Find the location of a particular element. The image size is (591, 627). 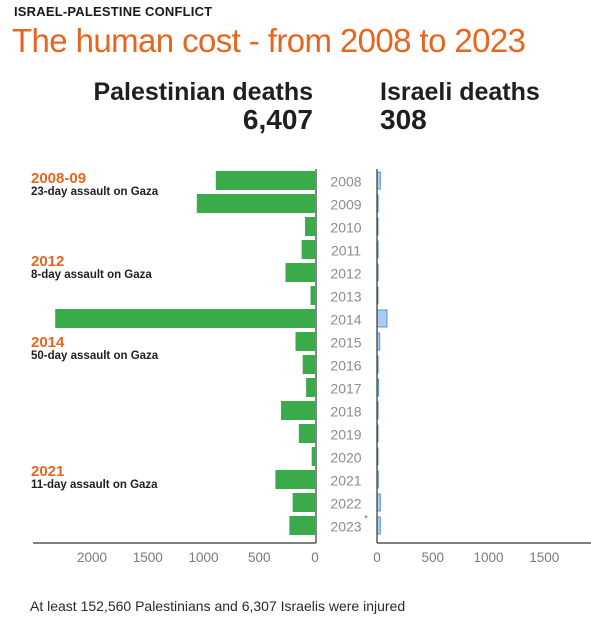

left-tick-label: 1000 is located at coordinates (203, 557).